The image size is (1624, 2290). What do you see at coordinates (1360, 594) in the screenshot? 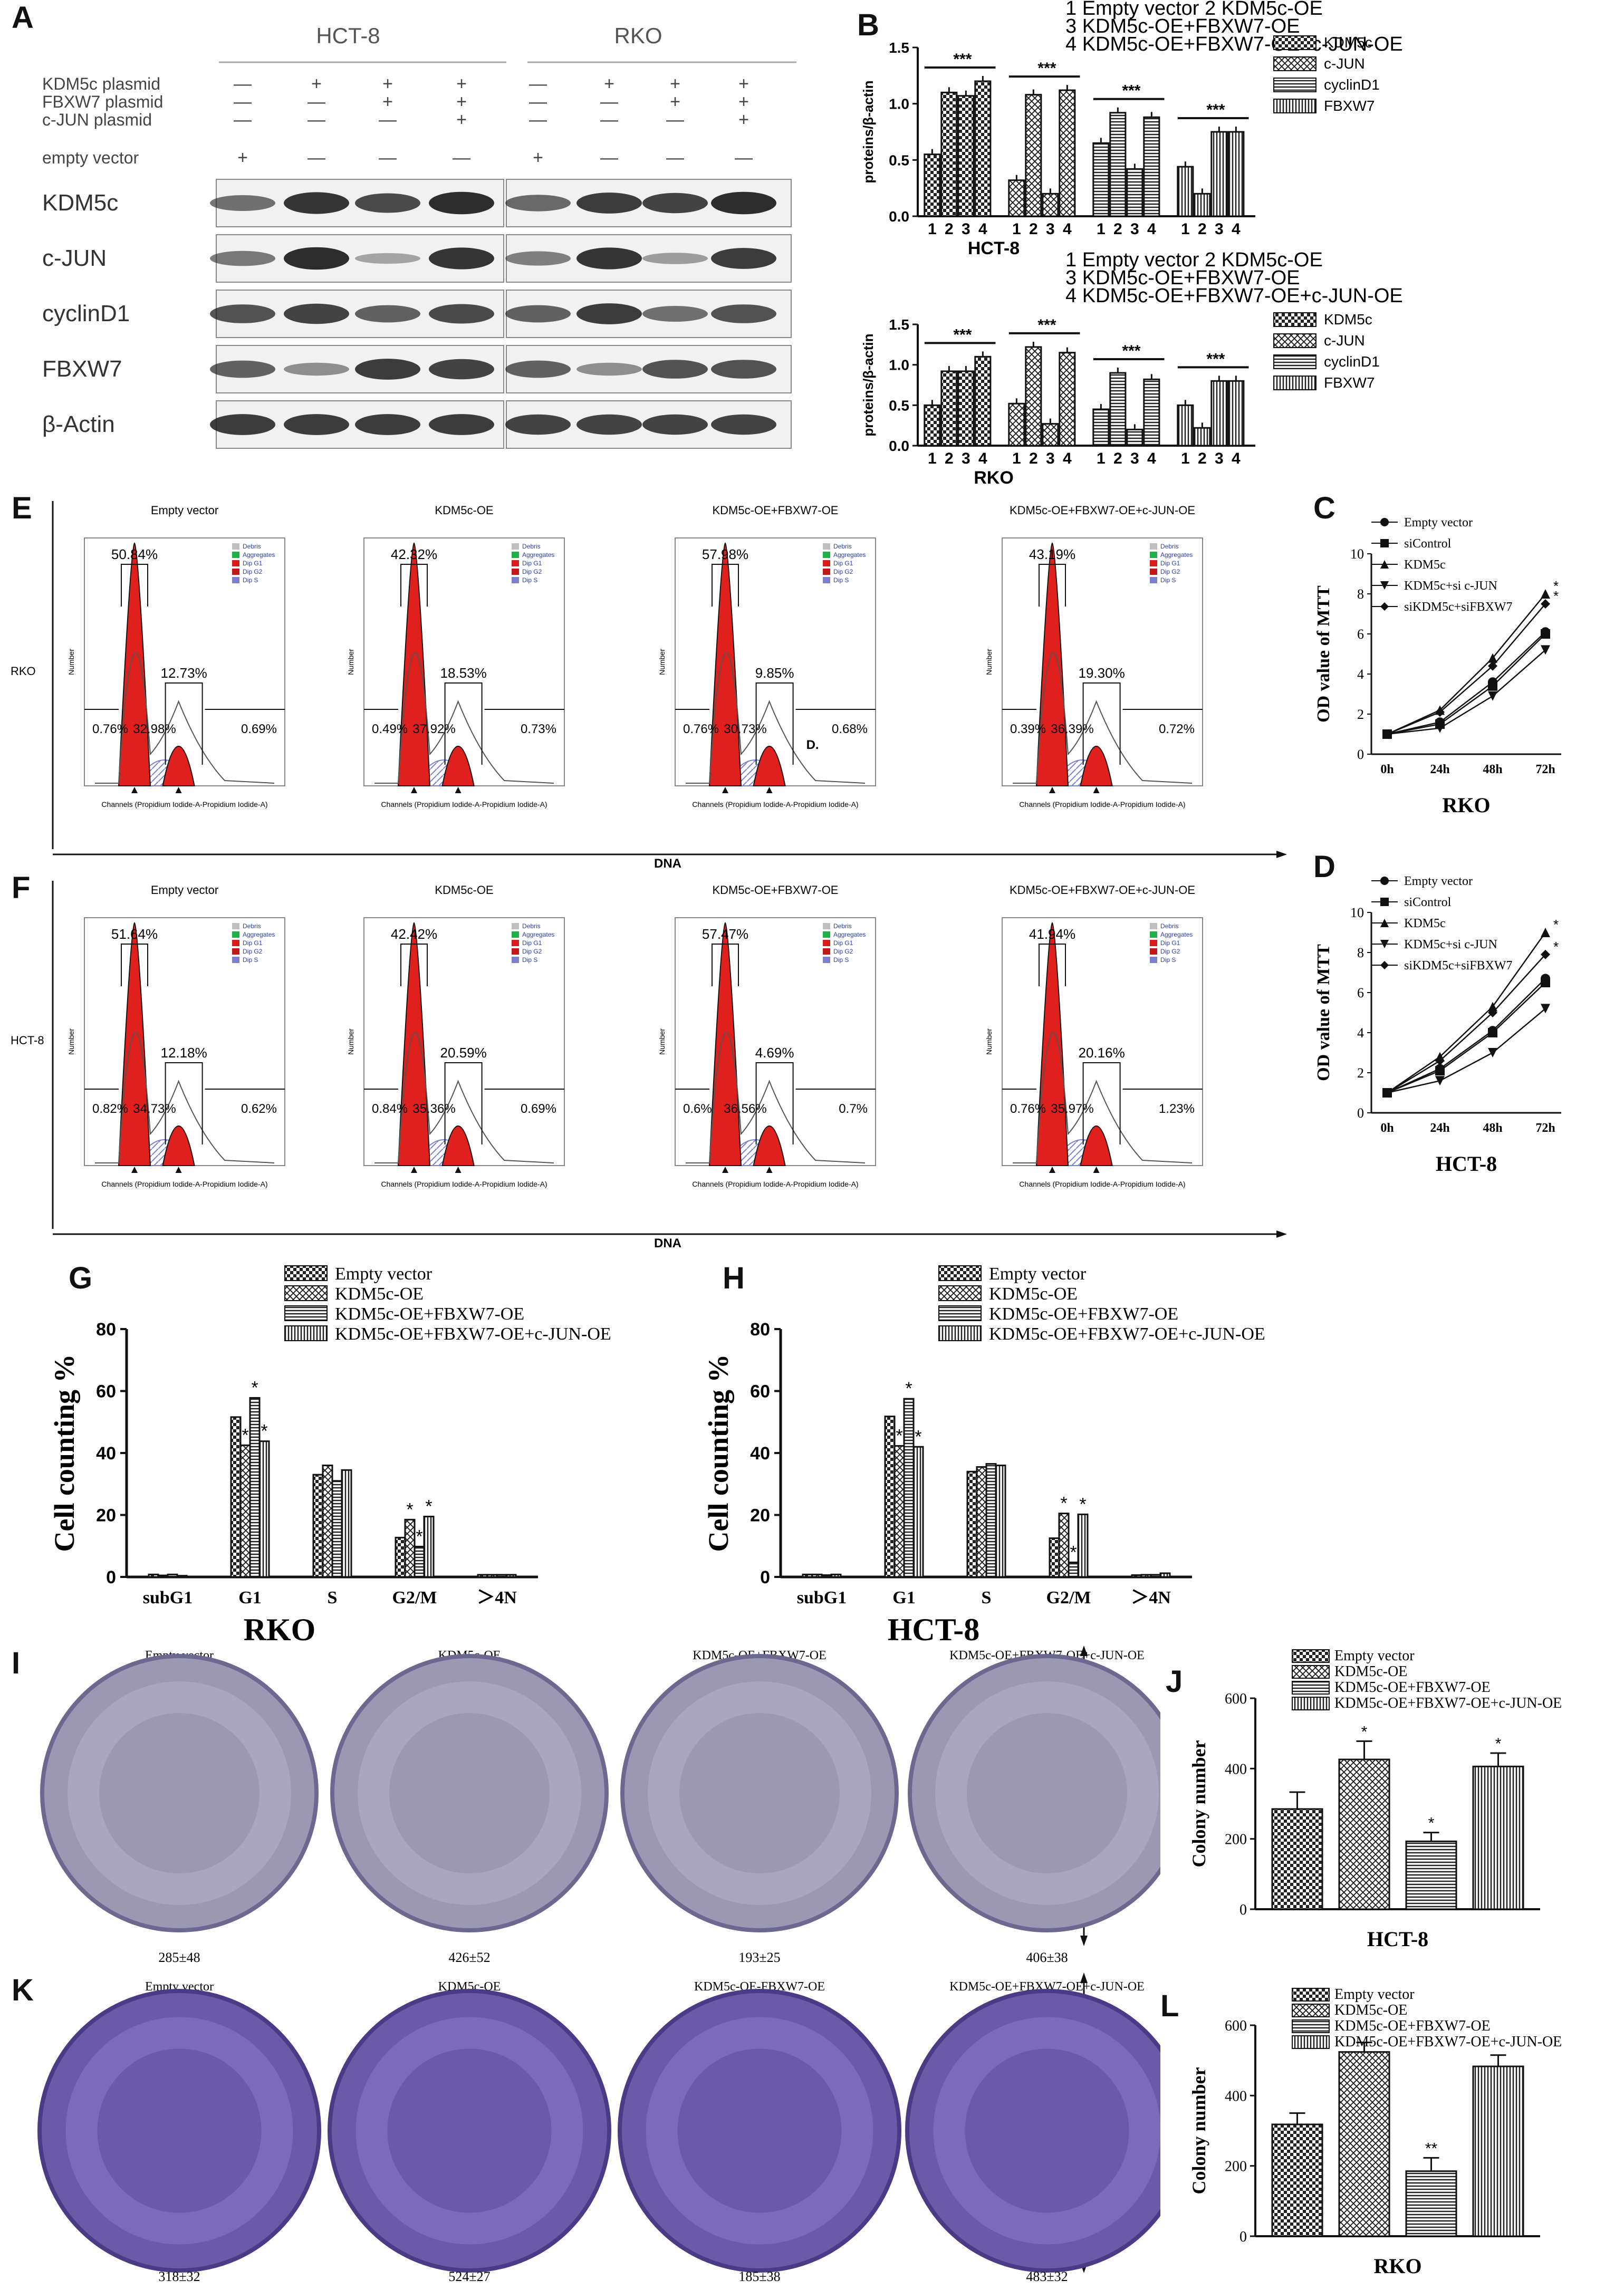
I see `y-tick-label: 8` at bounding box center [1360, 594].